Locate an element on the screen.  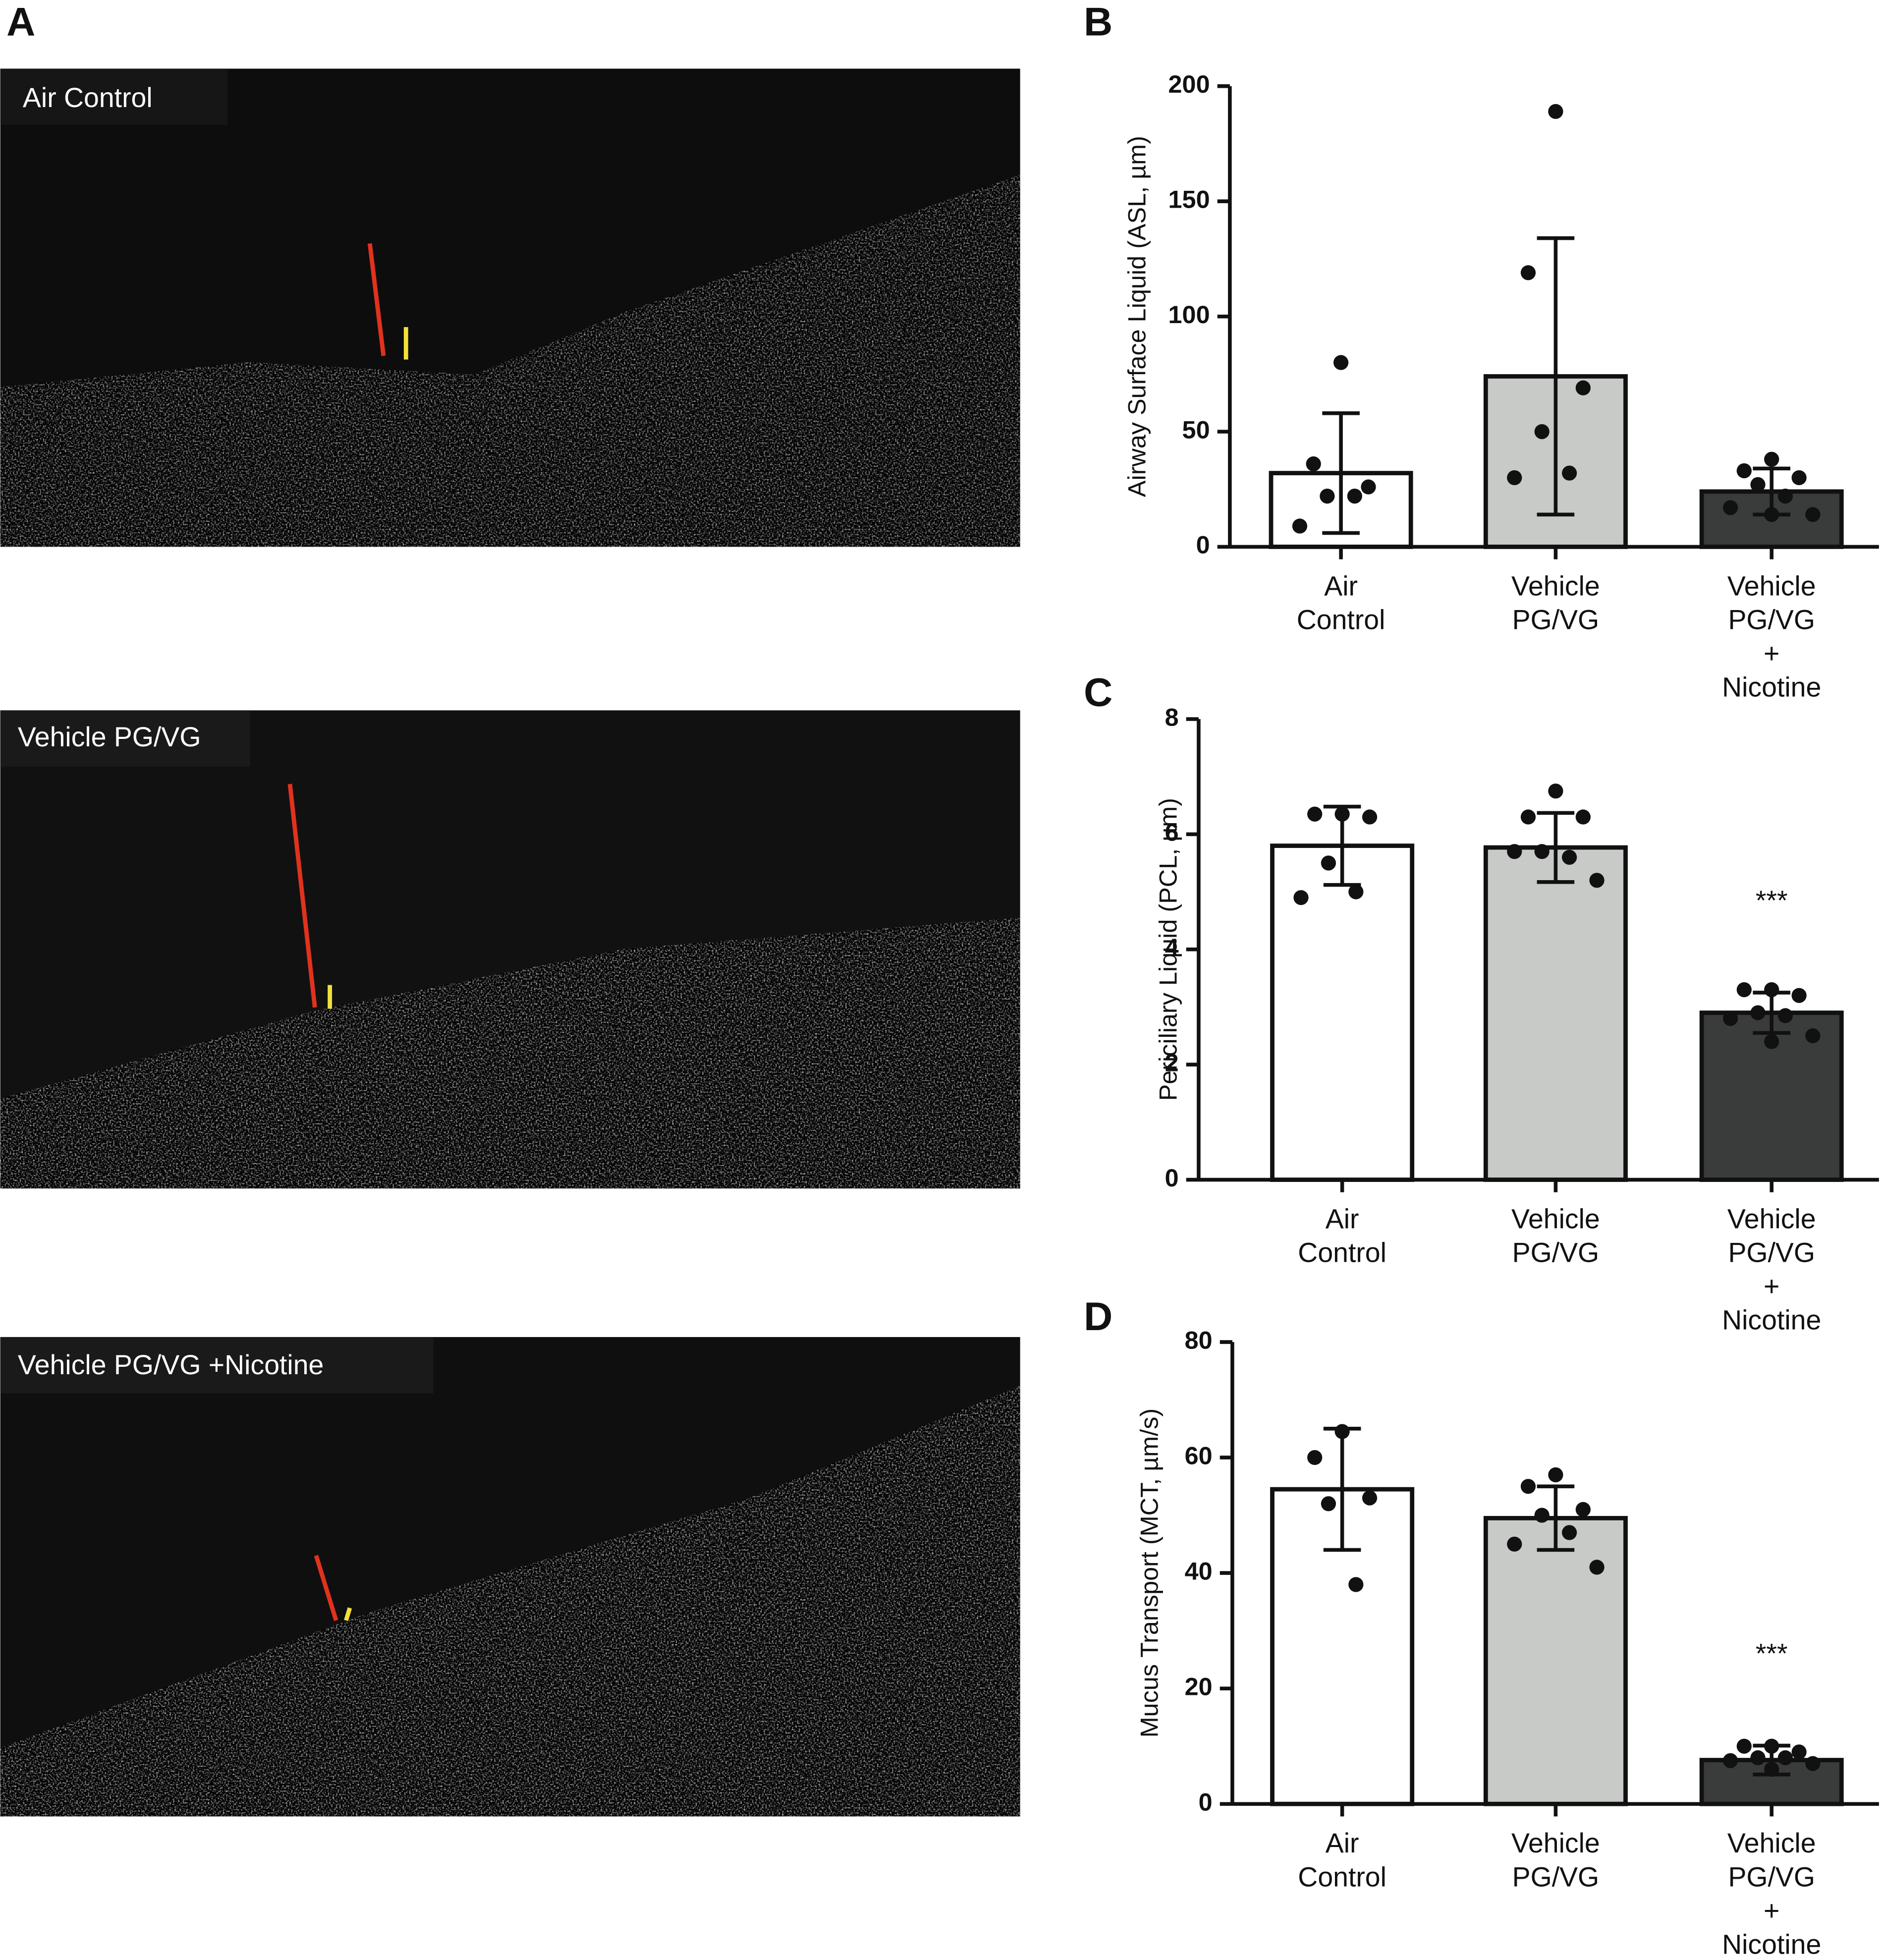
y-axis-label: Airway Surface Liquid (ASL, µm) is located at coordinates (1136, 316).